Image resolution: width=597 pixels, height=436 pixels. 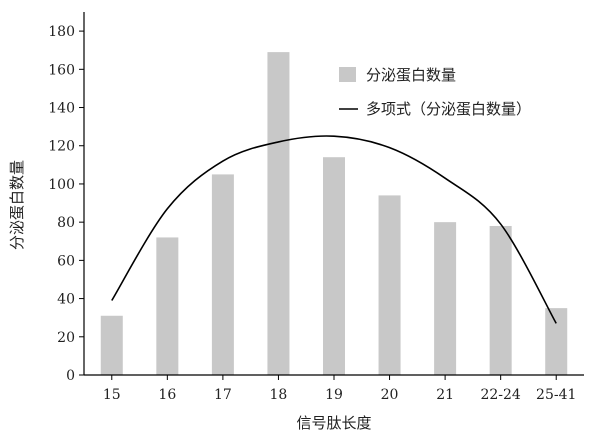 What do you see at coordinates (445, 395) in the screenshot?
I see `x-tick-label: 21` at bounding box center [445, 395].